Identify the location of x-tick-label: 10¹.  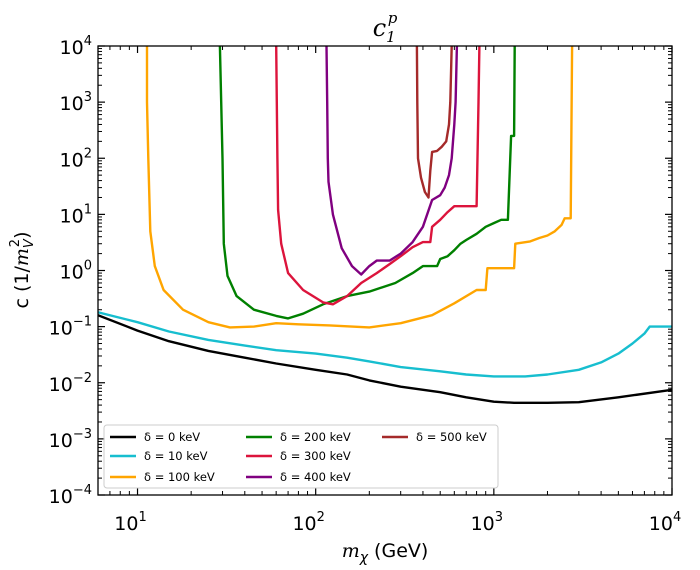
(130, 522).